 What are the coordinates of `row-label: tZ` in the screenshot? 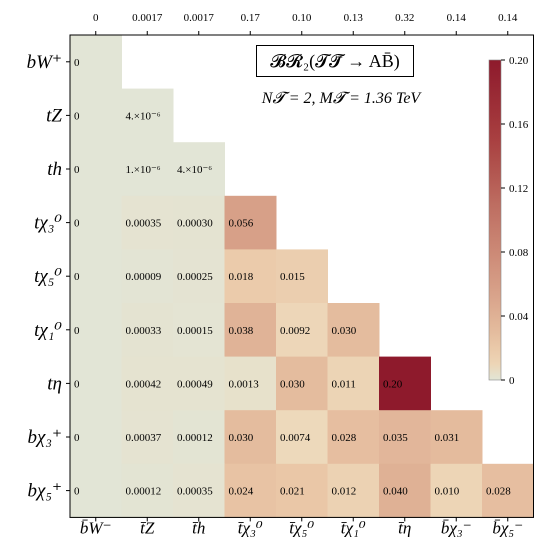 It's located at (54, 115).